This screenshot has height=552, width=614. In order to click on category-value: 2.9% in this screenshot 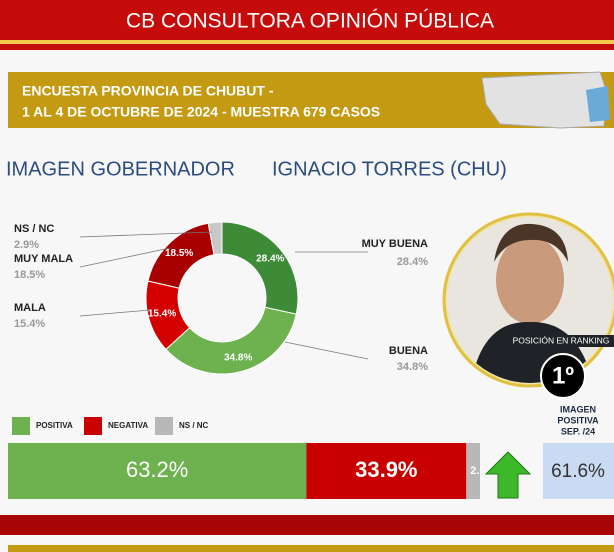, I will do `click(26, 245)`.